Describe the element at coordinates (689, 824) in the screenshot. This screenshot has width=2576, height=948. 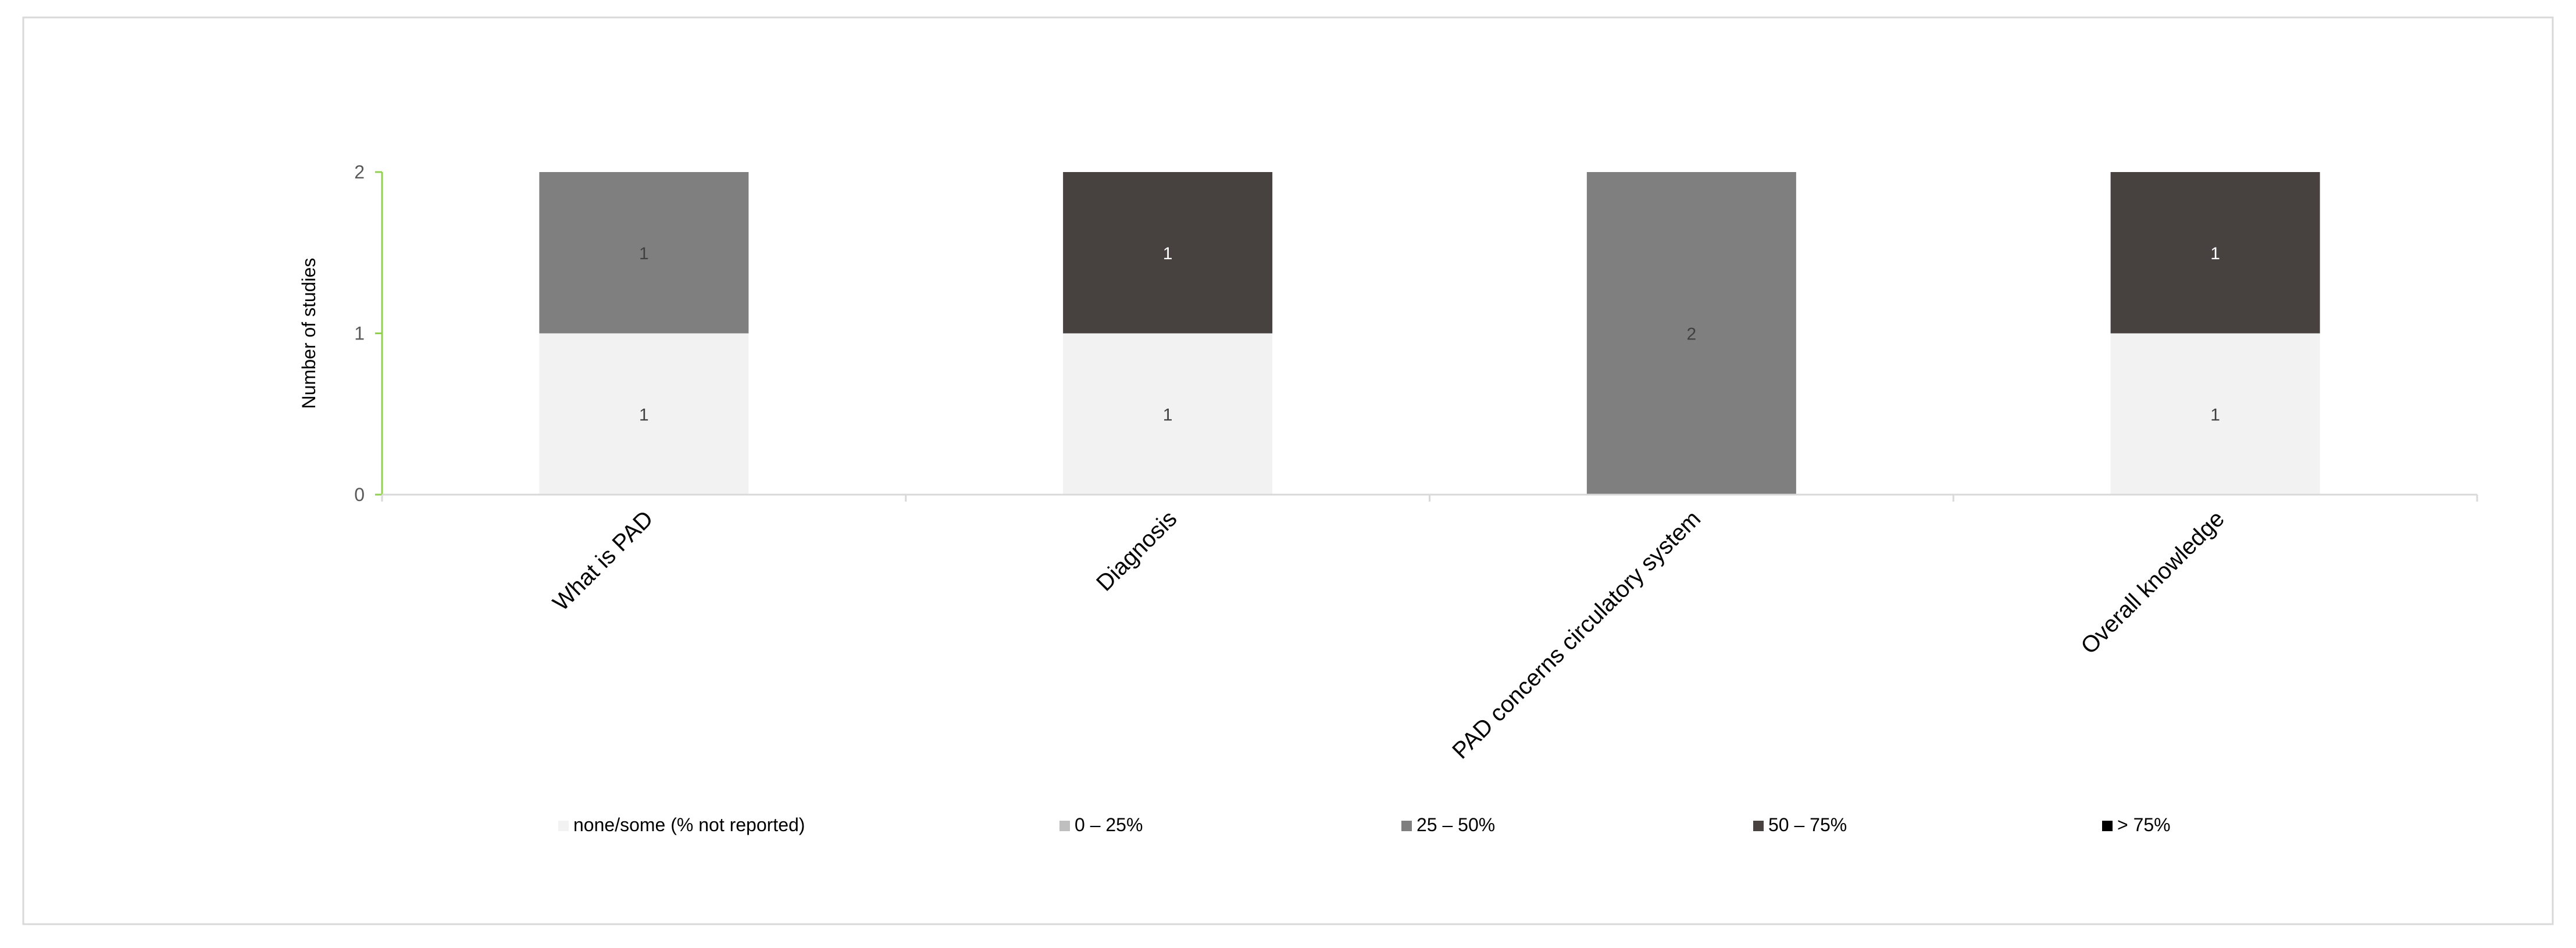
I see `legend-label: none/some (% not reported)` at that location.